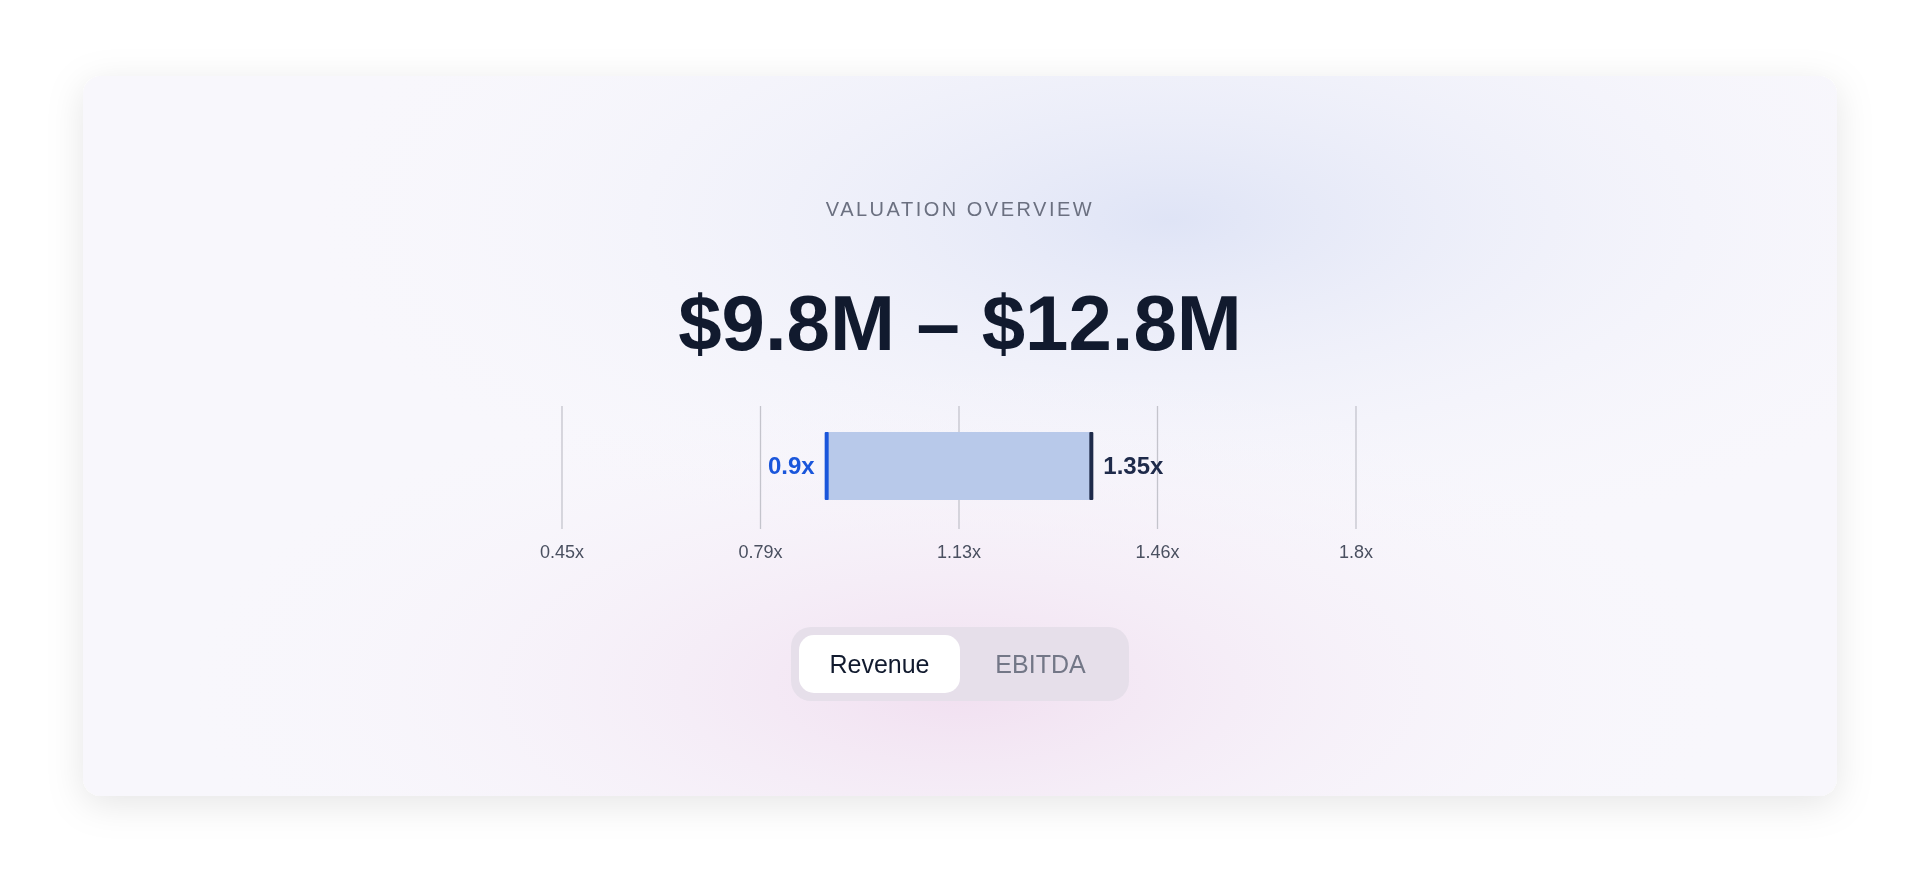 The width and height of the screenshot is (1920, 887). What do you see at coordinates (1040, 664) in the screenshot?
I see `text: EBITDA` at bounding box center [1040, 664].